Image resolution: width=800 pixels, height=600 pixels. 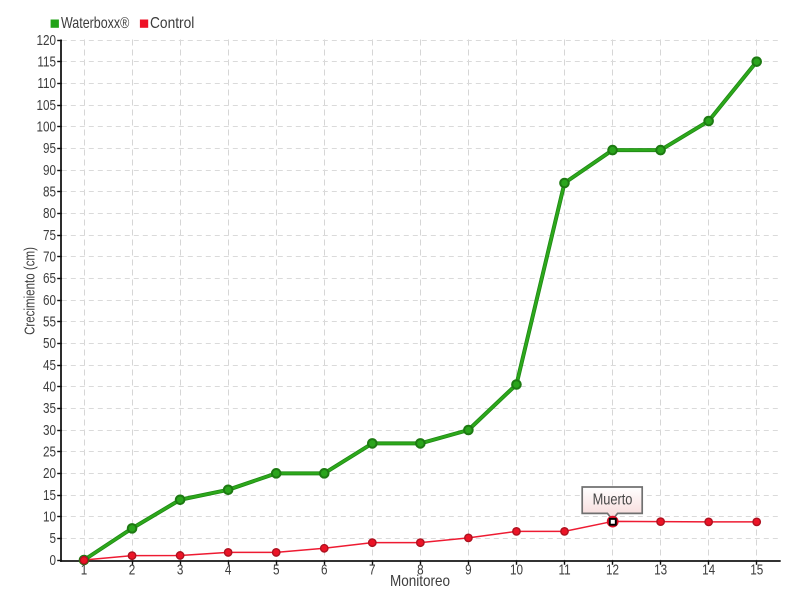 I want to click on svg-text: 45, so click(x=49, y=364).